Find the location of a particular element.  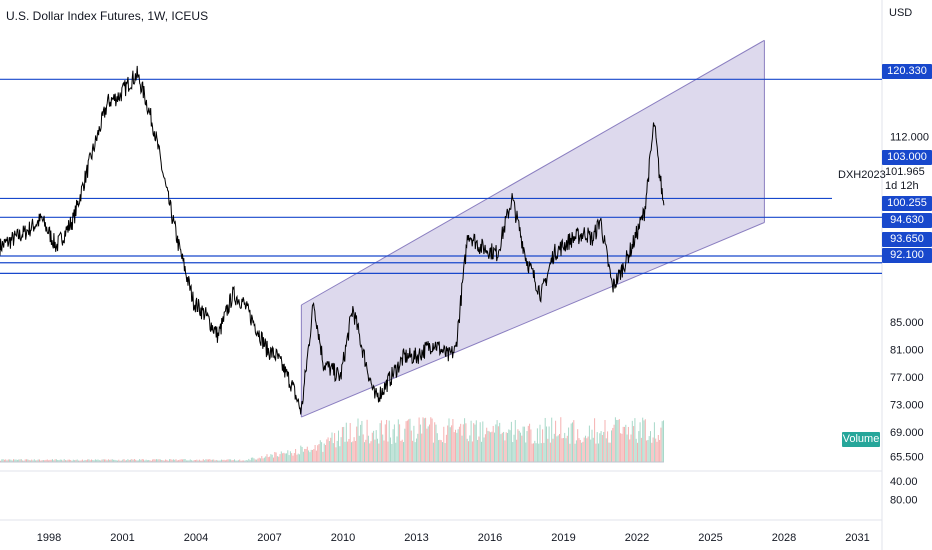

level-badge-103000: 103.000 is located at coordinates (907, 157).